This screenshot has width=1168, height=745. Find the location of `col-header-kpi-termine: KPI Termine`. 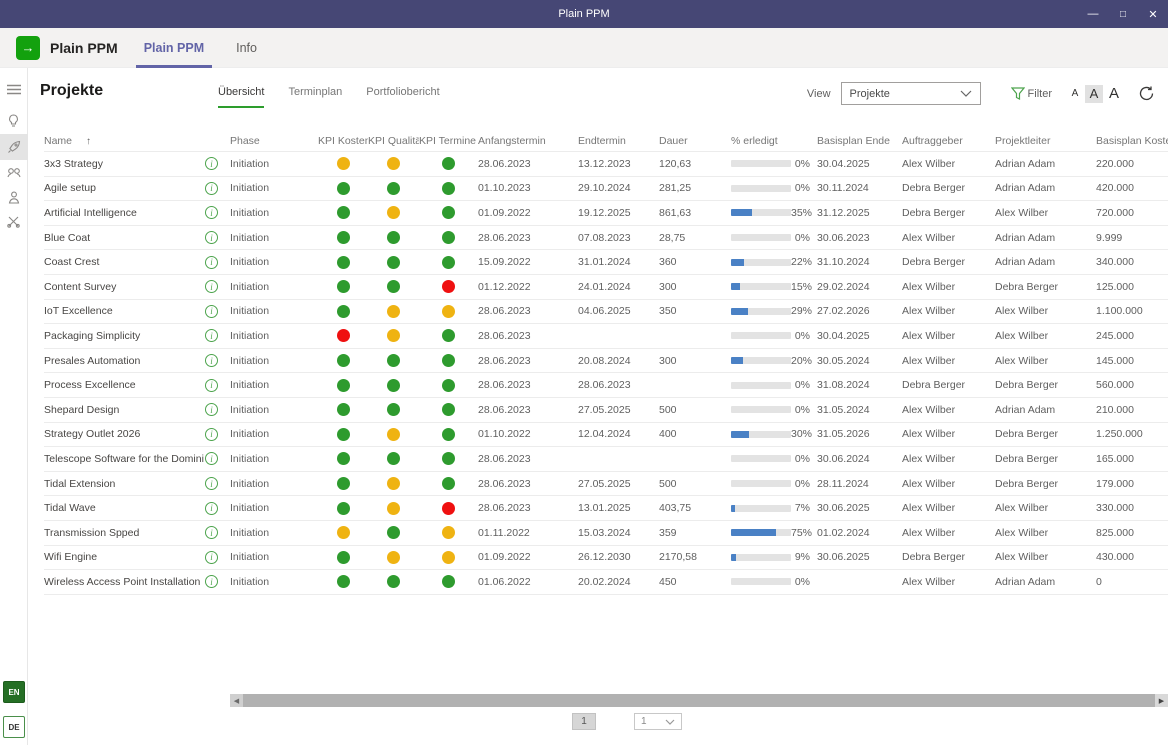

col-header-kpi-termine: KPI Termine is located at coordinates (447, 140).